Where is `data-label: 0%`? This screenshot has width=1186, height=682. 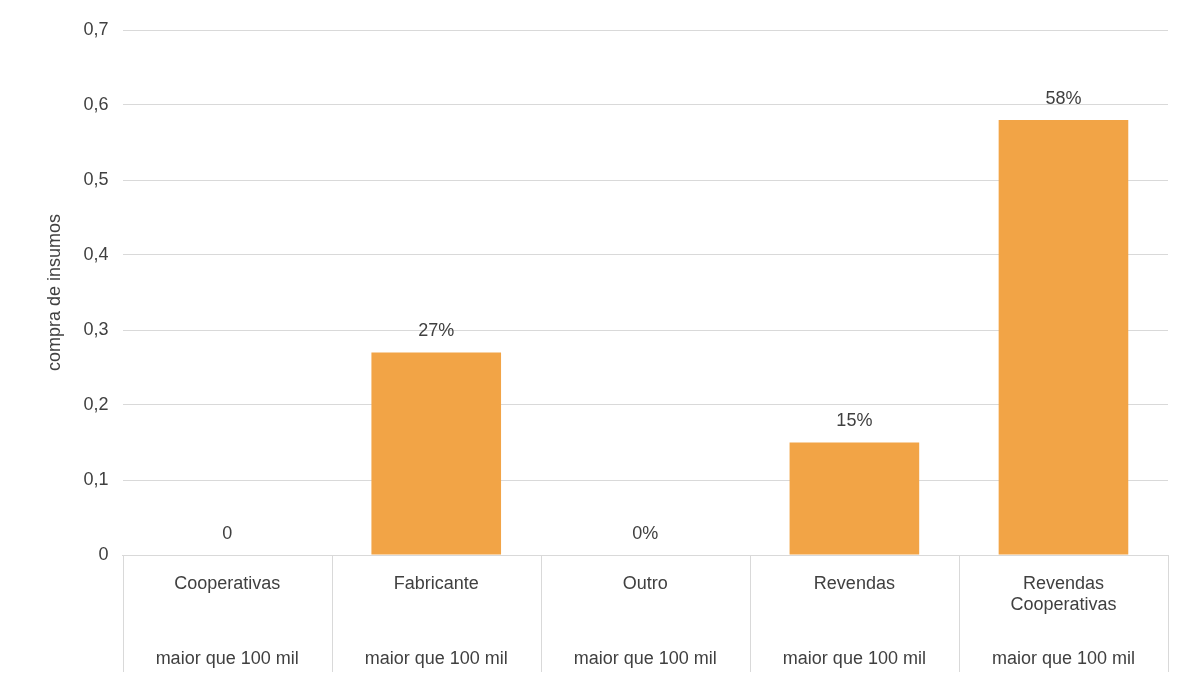 data-label: 0% is located at coordinates (645, 532).